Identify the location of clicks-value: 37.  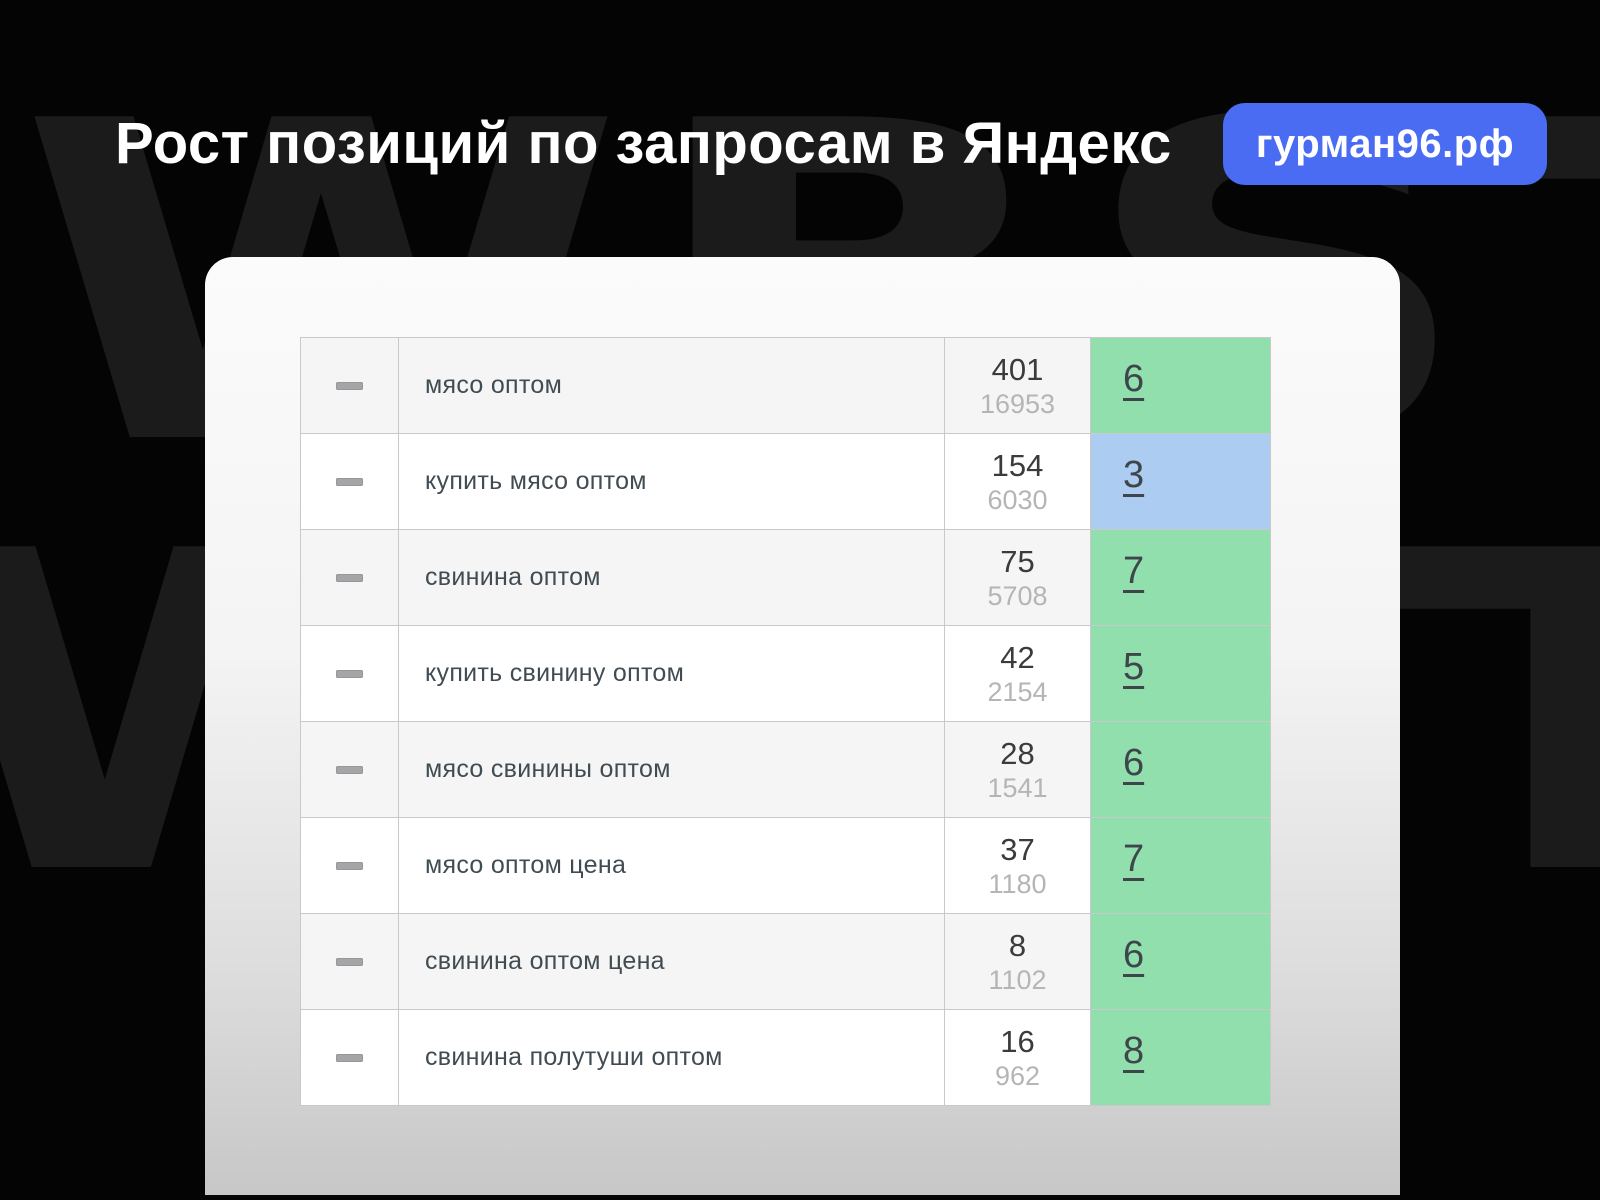
(1017, 849).